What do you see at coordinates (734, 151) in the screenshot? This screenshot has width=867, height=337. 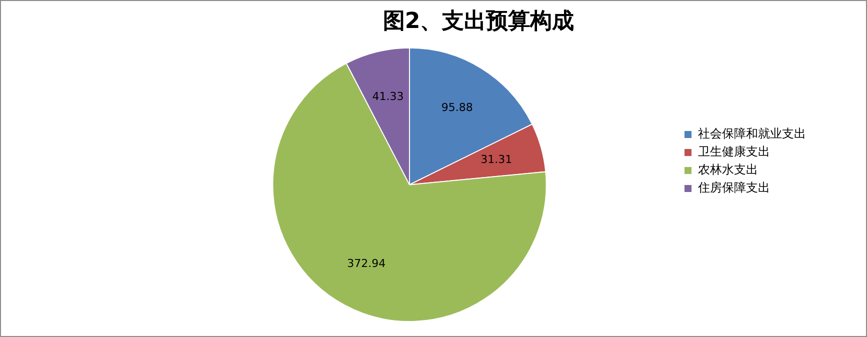 I see `legend-label: 卫生健康支出` at bounding box center [734, 151].